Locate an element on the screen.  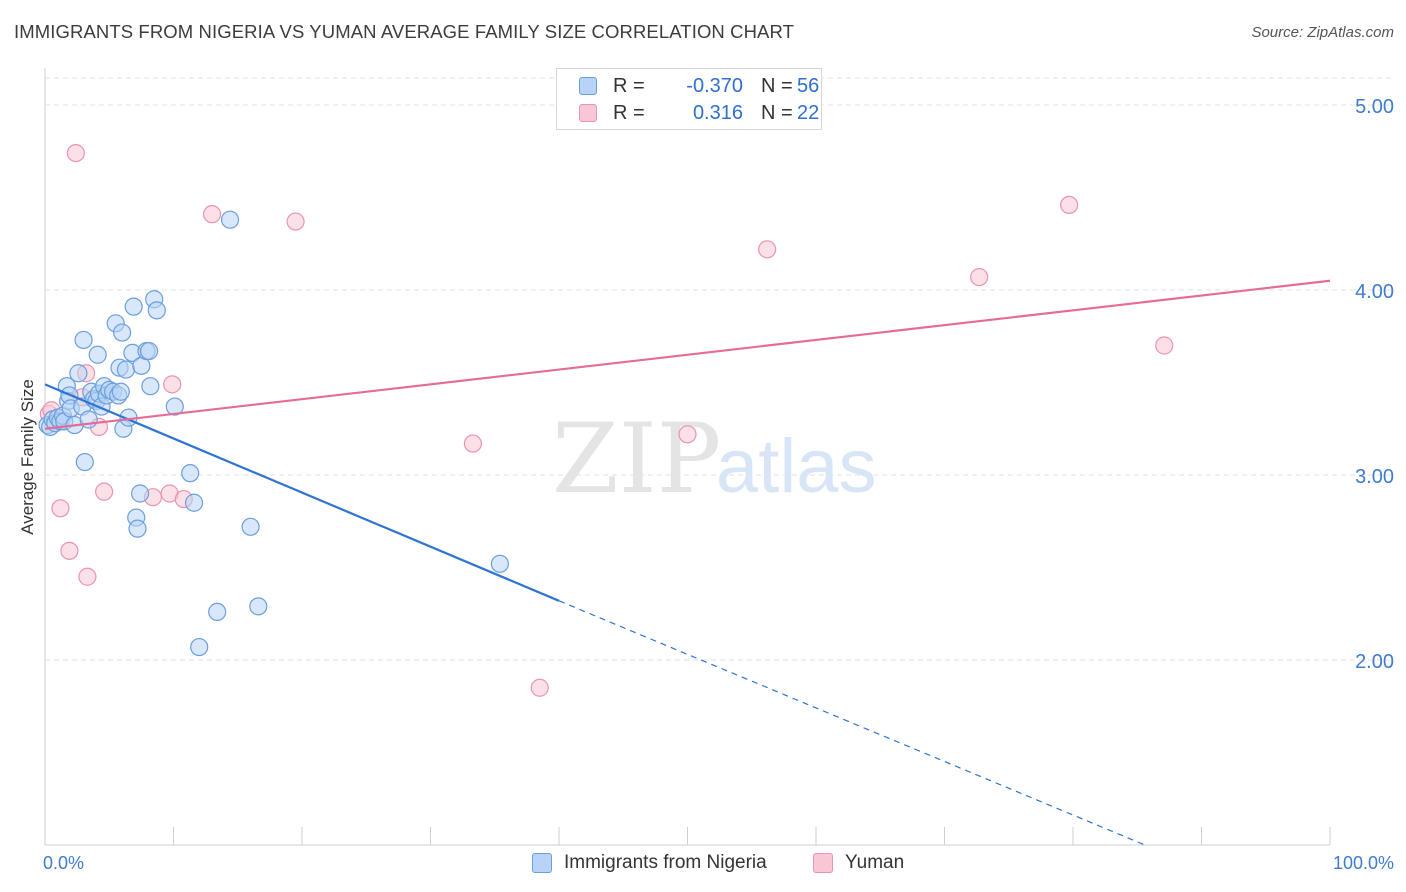
r-value: -0.370 is located at coordinates (714, 86).